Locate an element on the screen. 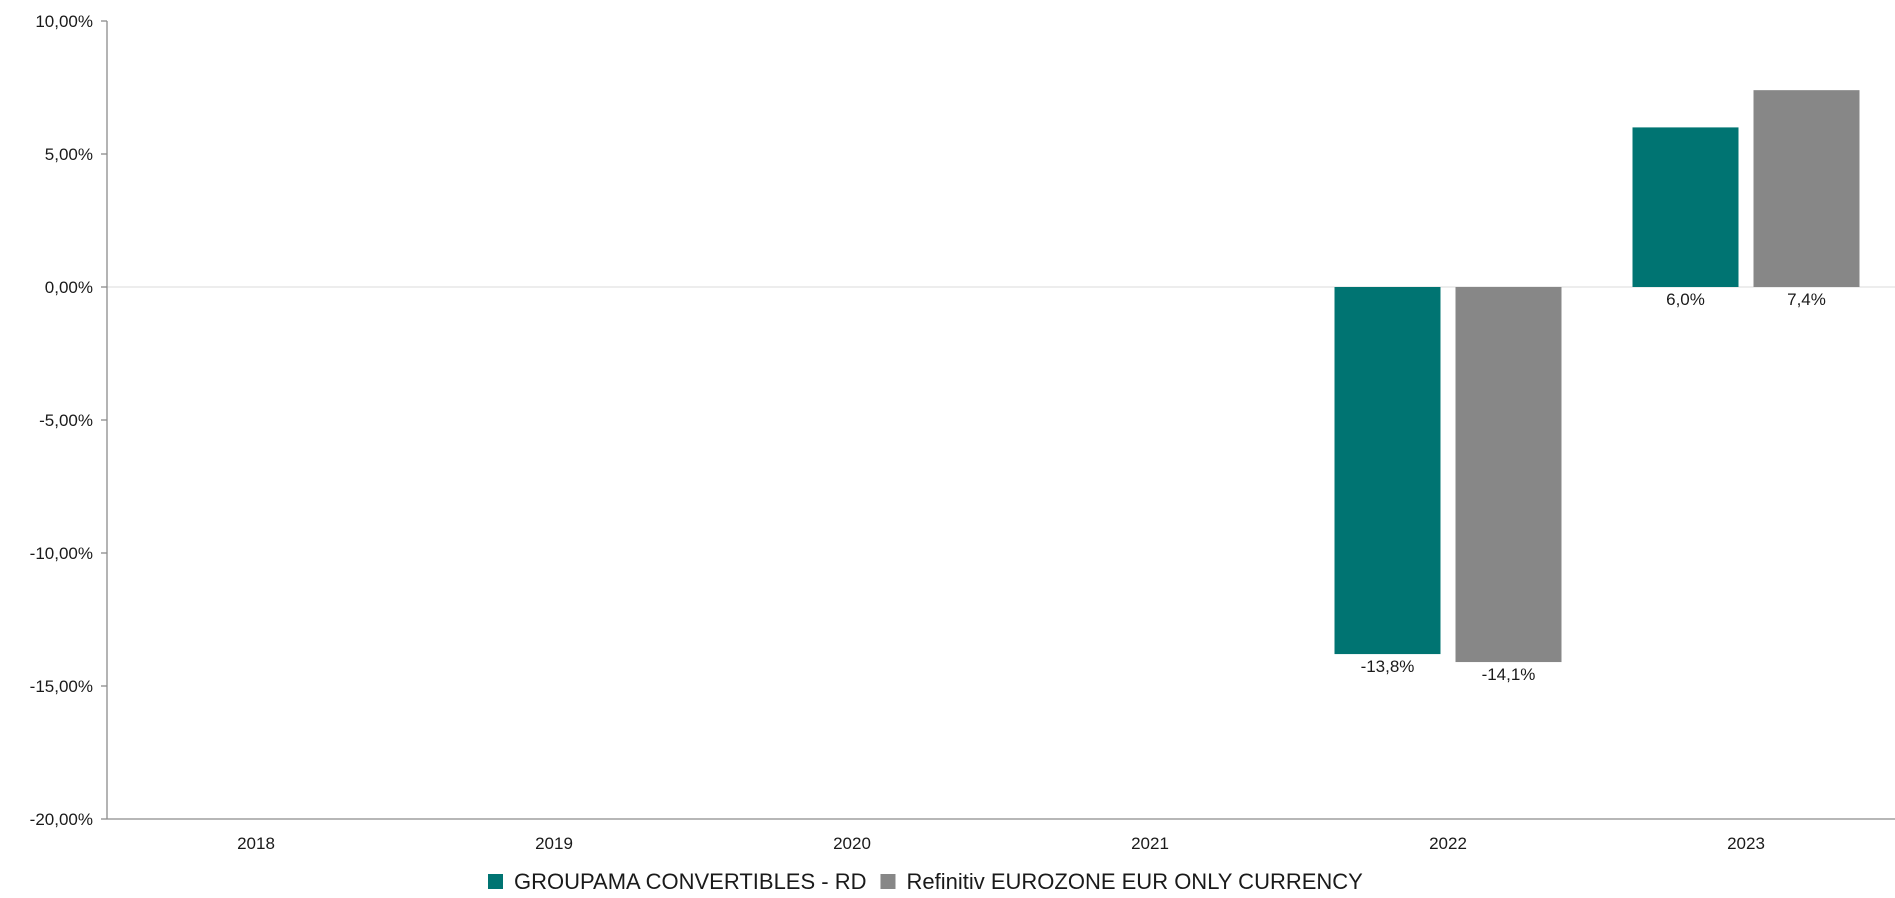 The image size is (1895, 898). x-tick-label: 2021 is located at coordinates (1150, 843).